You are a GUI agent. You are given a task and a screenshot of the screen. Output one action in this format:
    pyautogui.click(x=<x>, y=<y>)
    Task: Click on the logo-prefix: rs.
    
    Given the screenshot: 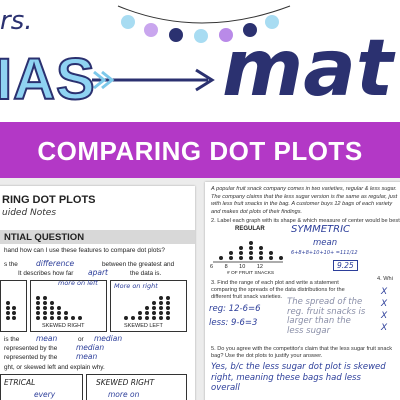 What is the action you would take?
    pyautogui.click(x=16, y=21)
    